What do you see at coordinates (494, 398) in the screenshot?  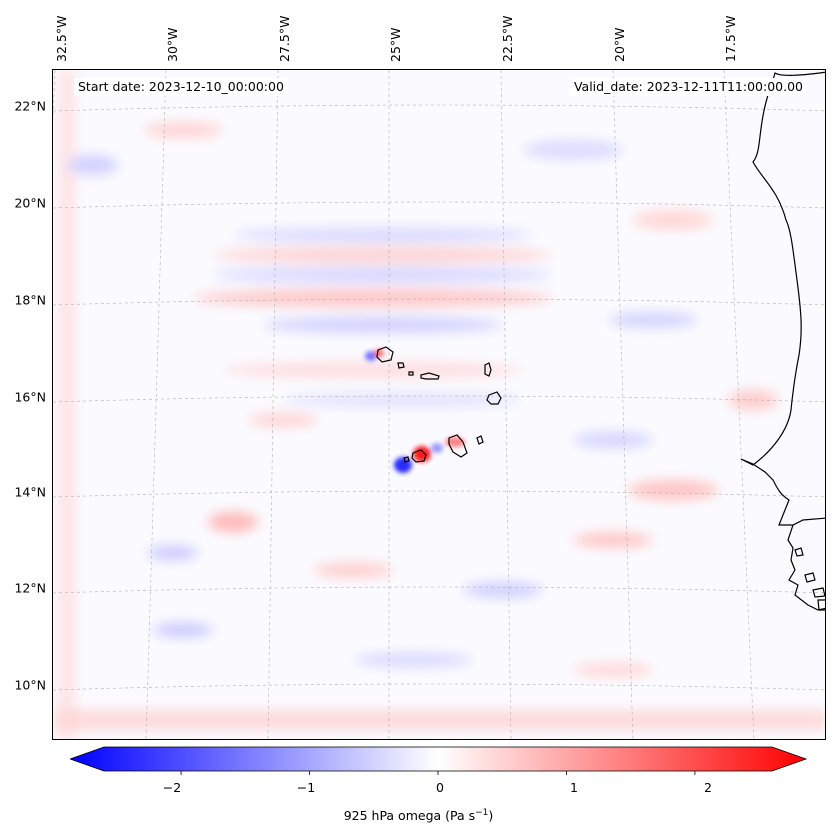 I see `island-boa-vista` at bounding box center [494, 398].